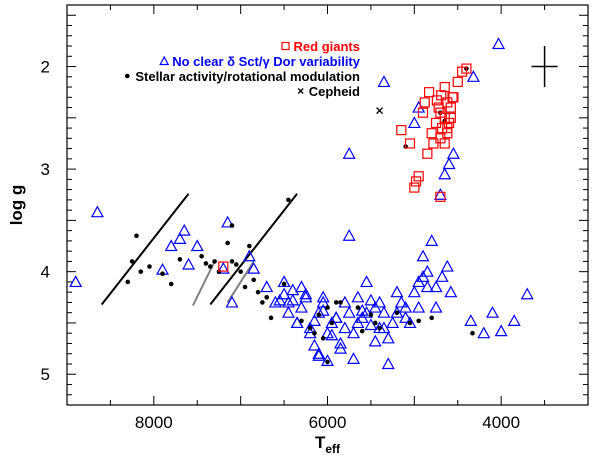 This screenshot has width=600, height=463. Describe the element at coordinates (328, 444) in the screenshot. I see `x-axis-label: Teff` at that location.